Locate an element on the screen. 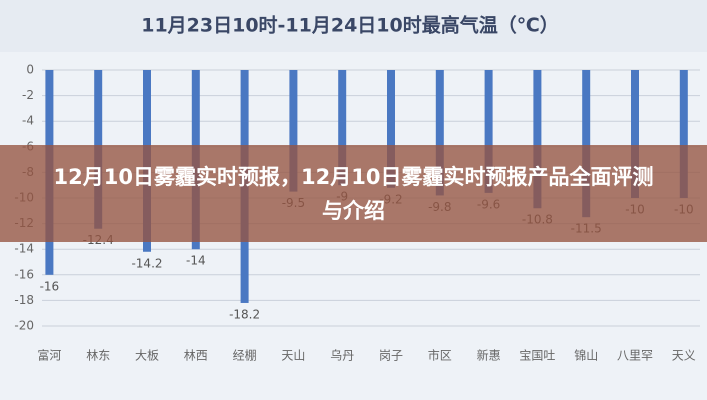 This screenshot has height=400, width=707. x-tick-label: 天山 is located at coordinates (293, 356).